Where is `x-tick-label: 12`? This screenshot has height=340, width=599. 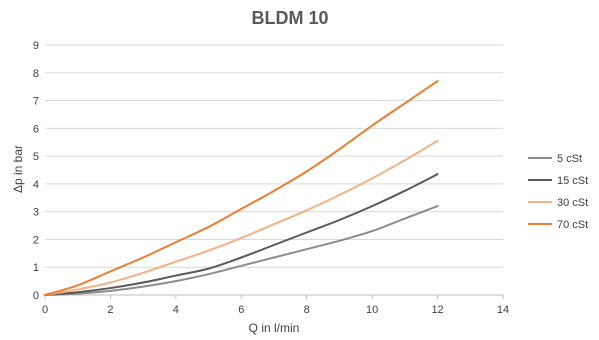 x-tick-label: 12 is located at coordinates (437, 310).